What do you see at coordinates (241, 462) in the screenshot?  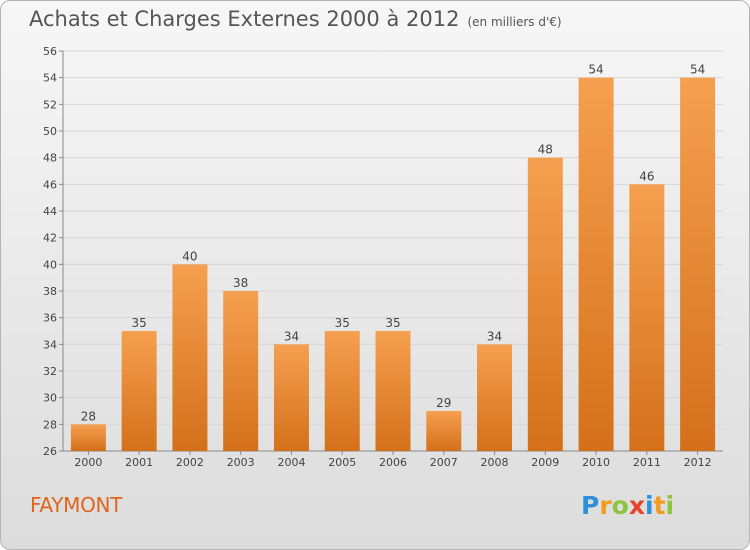 I see `x-tick-label: 2003` at bounding box center [241, 462].